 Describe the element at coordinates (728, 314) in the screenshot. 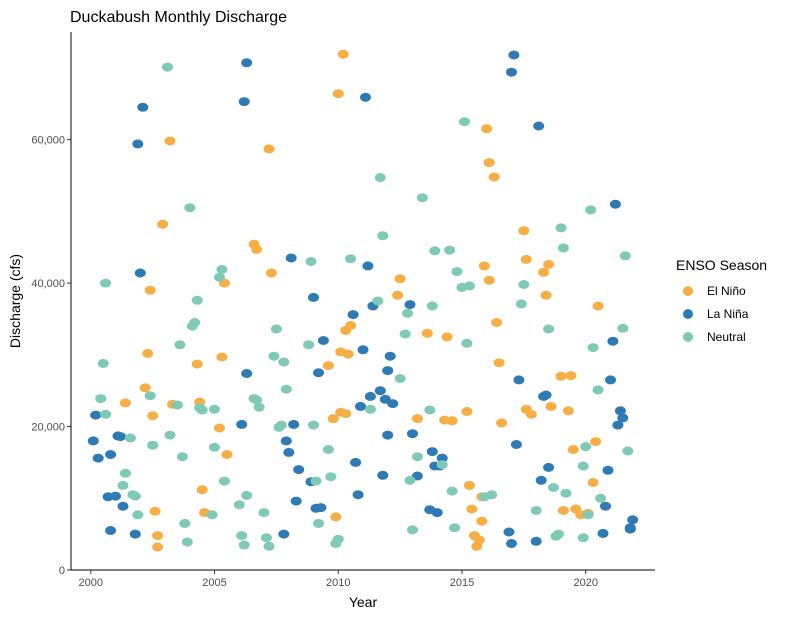

I see `legend-label: La Niña` at that location.